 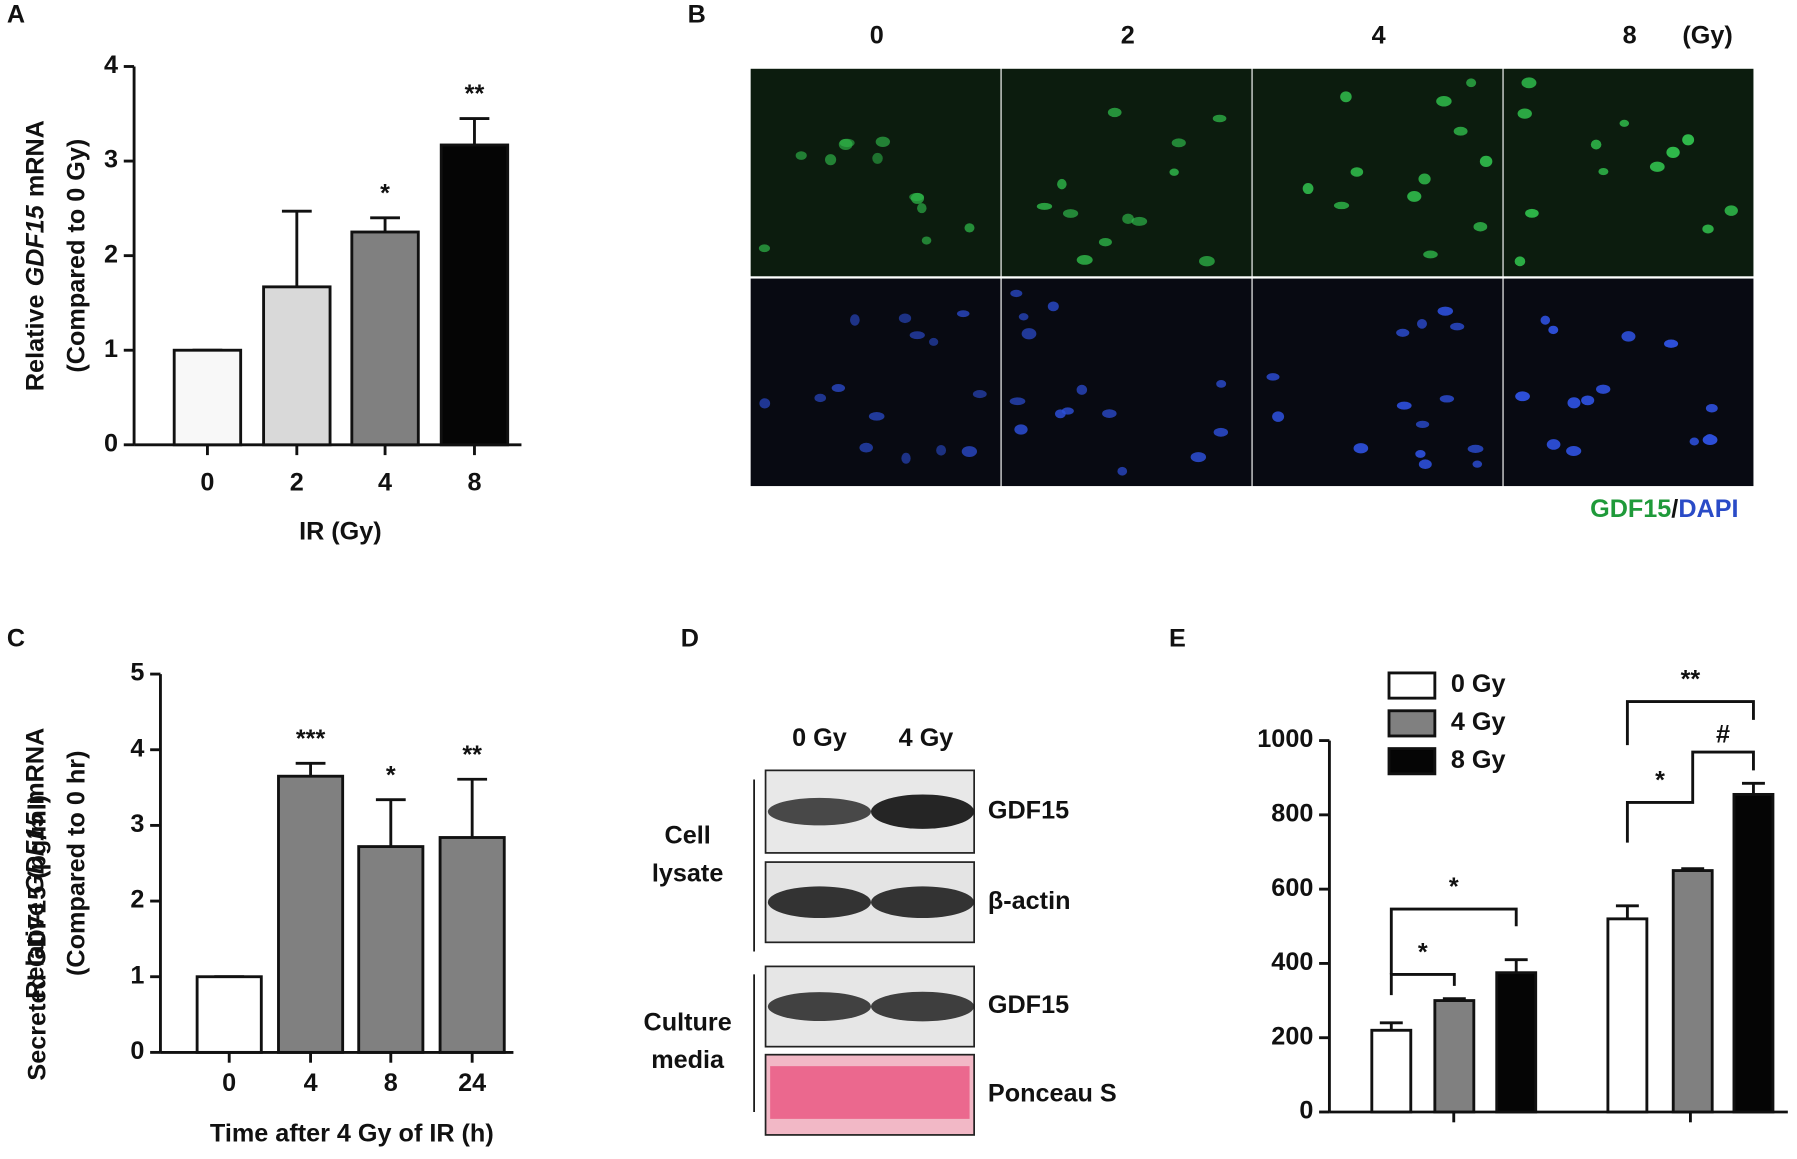 I want to click on y-axis-label: (Compared to 0 hr), so click(x=77, y=862).